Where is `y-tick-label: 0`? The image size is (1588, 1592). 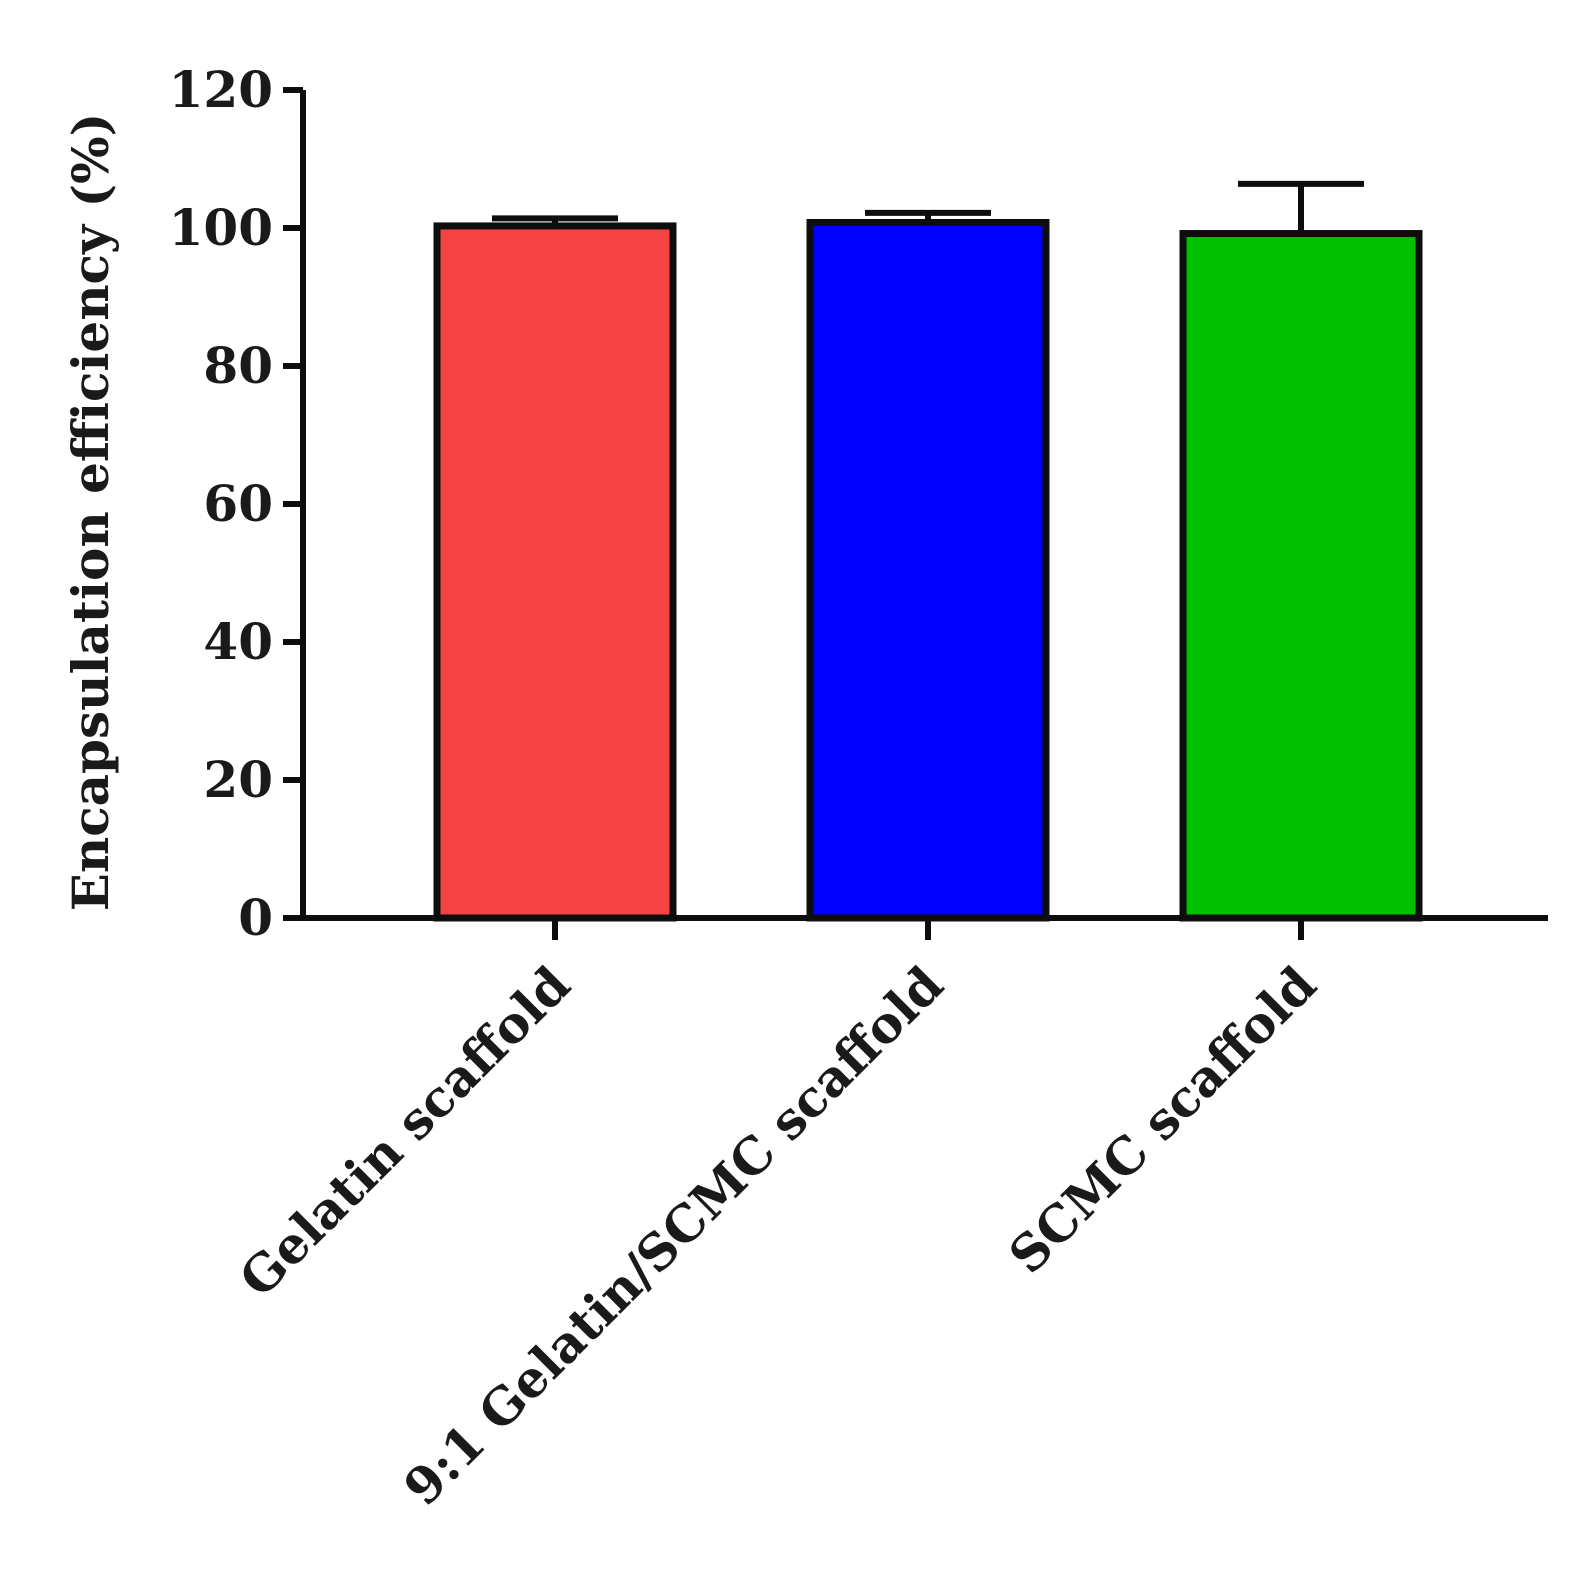 y-tick-label: 0 is located at coordinates (255, 917).